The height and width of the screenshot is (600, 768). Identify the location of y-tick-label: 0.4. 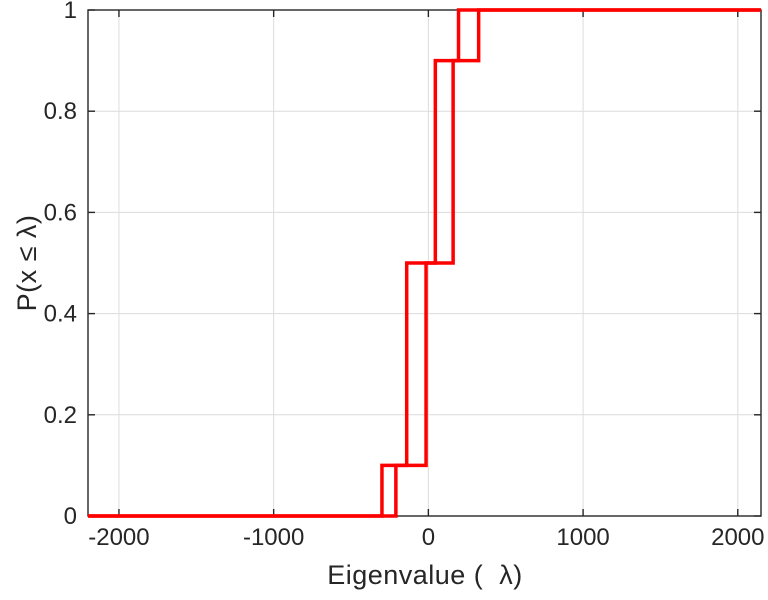
(60, 314).